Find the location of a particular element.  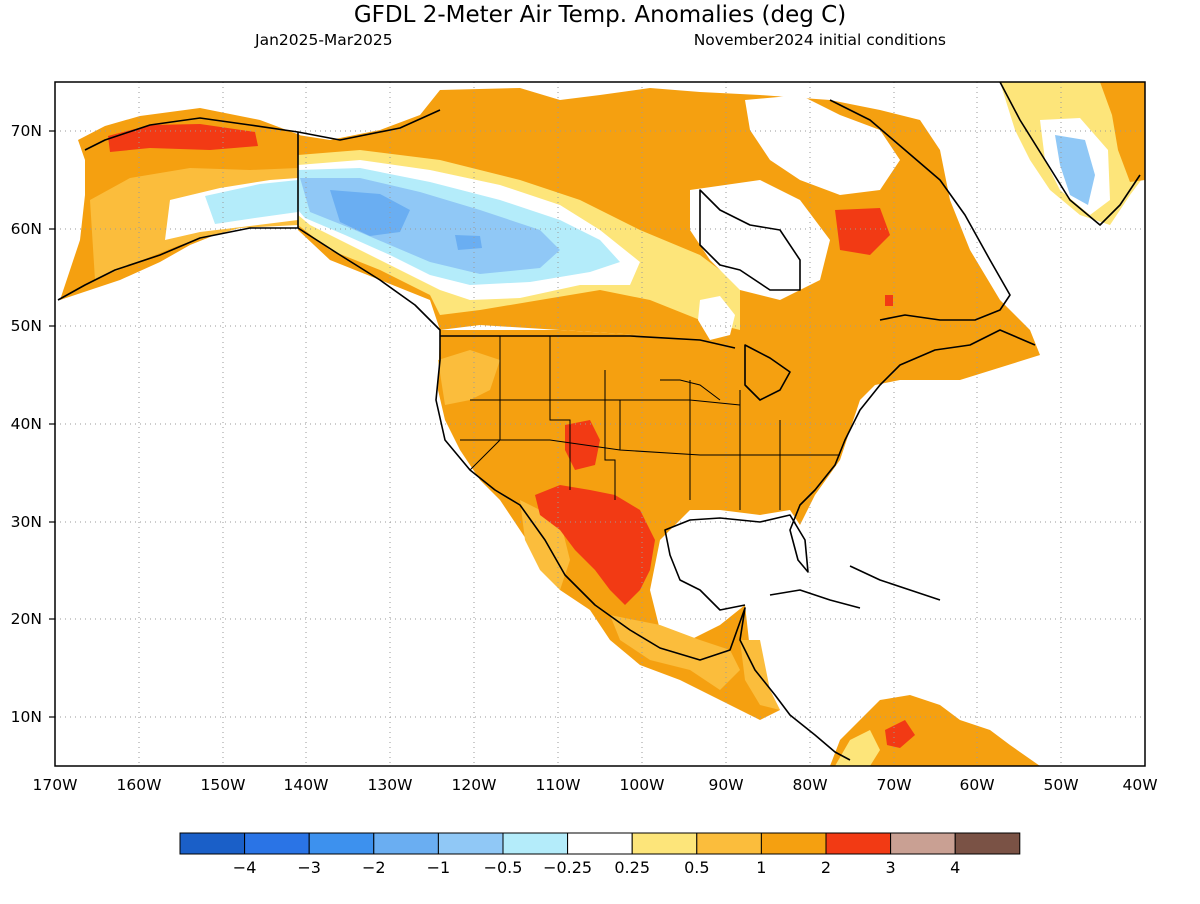

lon-label: 50W is located at coordinates (1060, 785).